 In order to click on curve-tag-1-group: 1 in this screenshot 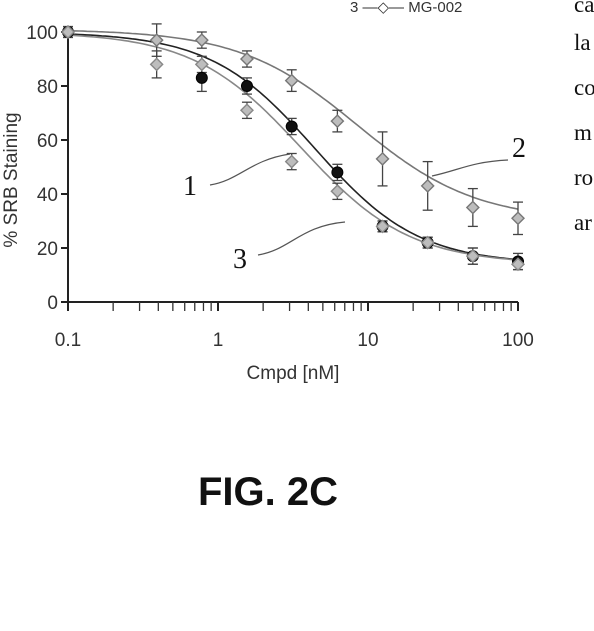, I will do `click(237, 177)`.